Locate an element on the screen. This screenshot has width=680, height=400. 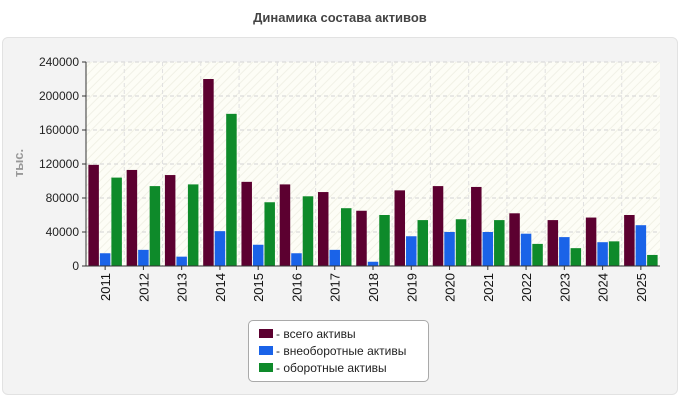
legend-swatch-noncurrent is located at coordinates (266, 350).